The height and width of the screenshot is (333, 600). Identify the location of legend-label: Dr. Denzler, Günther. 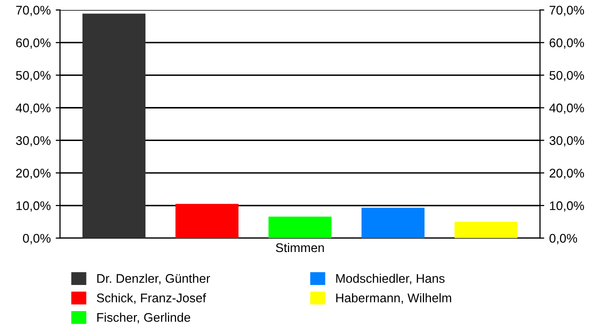
(153, 279).